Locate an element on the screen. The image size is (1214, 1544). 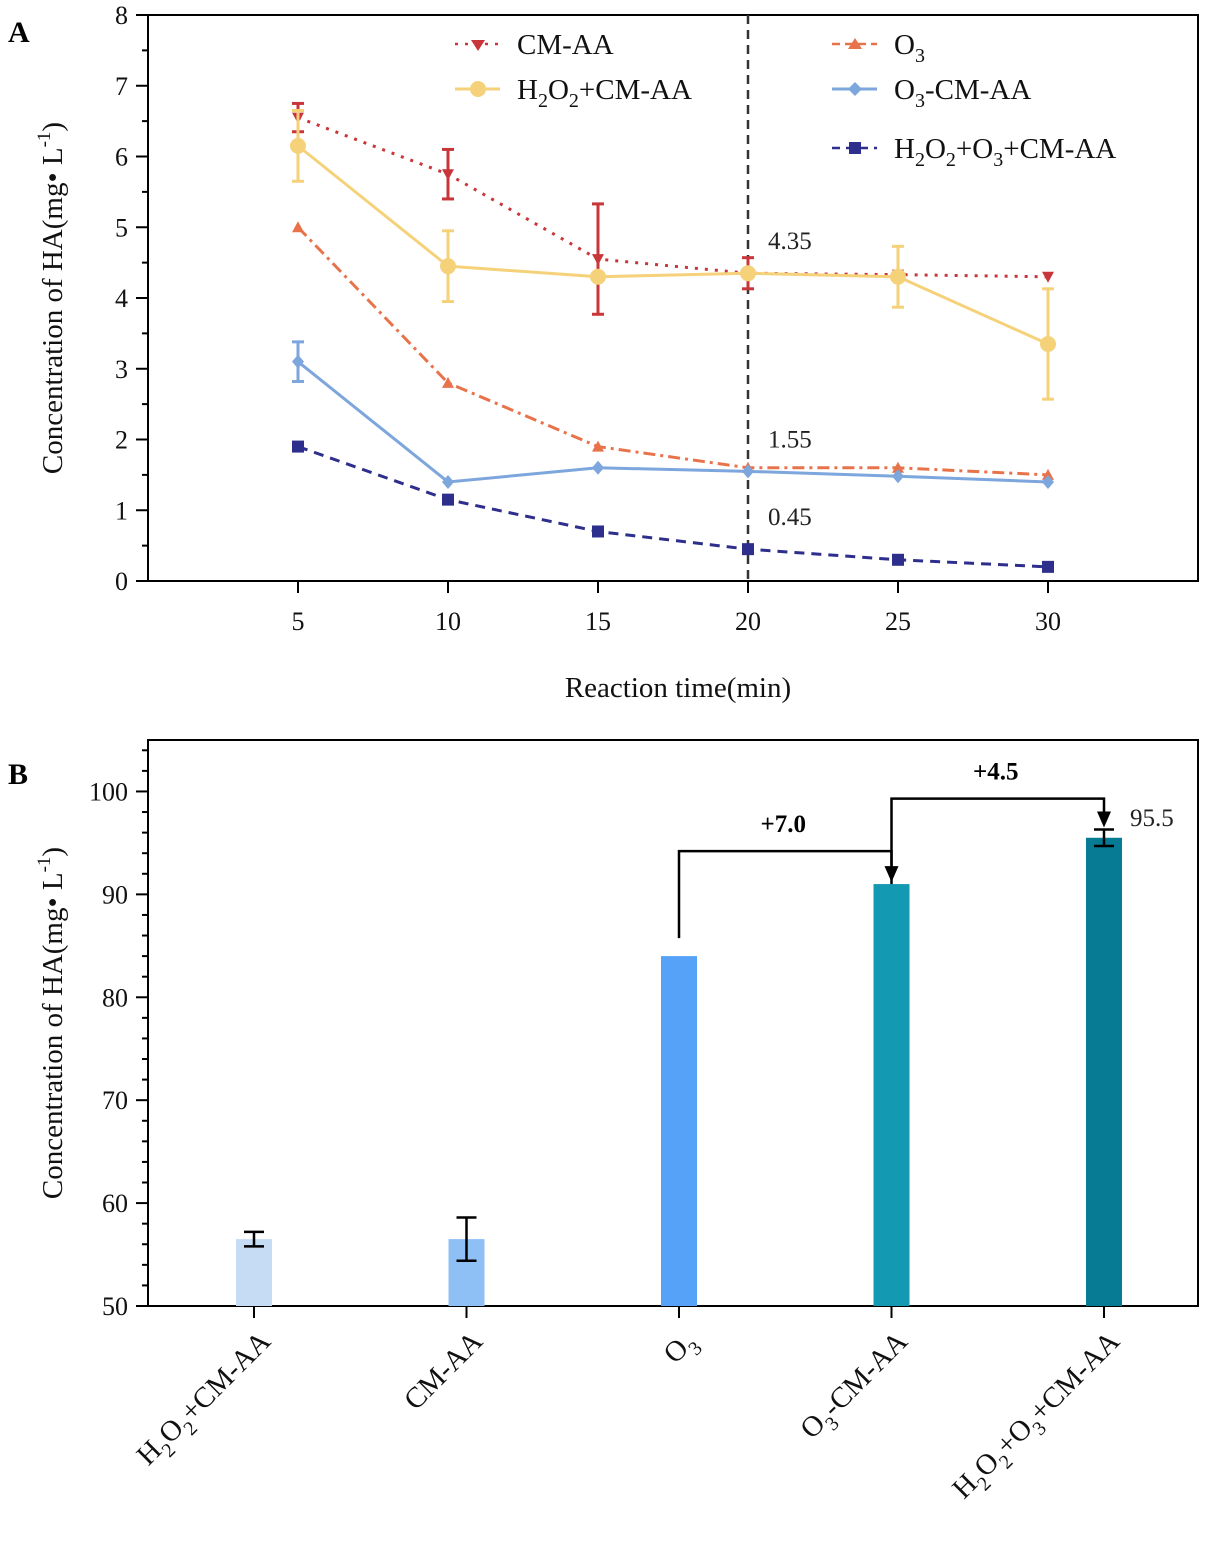
legend-marker-o3 is located at coordinates (855, 43).